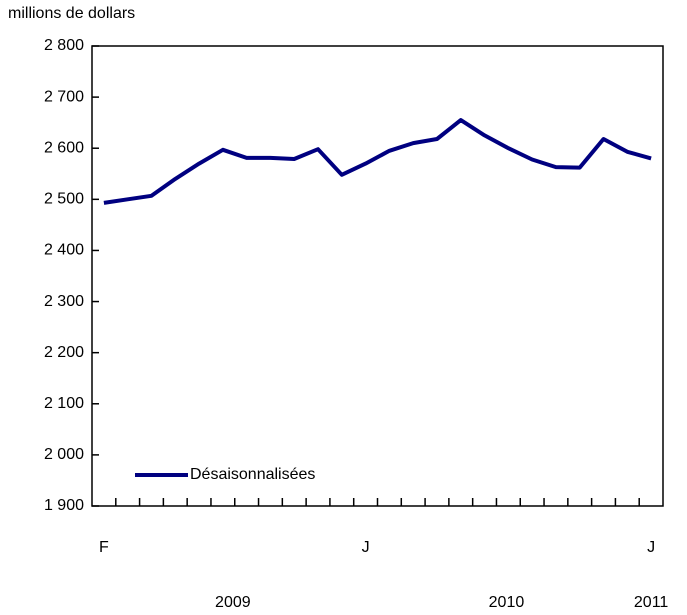 Image resolution: width=687 pixels, height=615 pixels. Describe the element at coordinates (71, 13) in the screenshot. I see `y-axis-label: millions de dollars` at that location.